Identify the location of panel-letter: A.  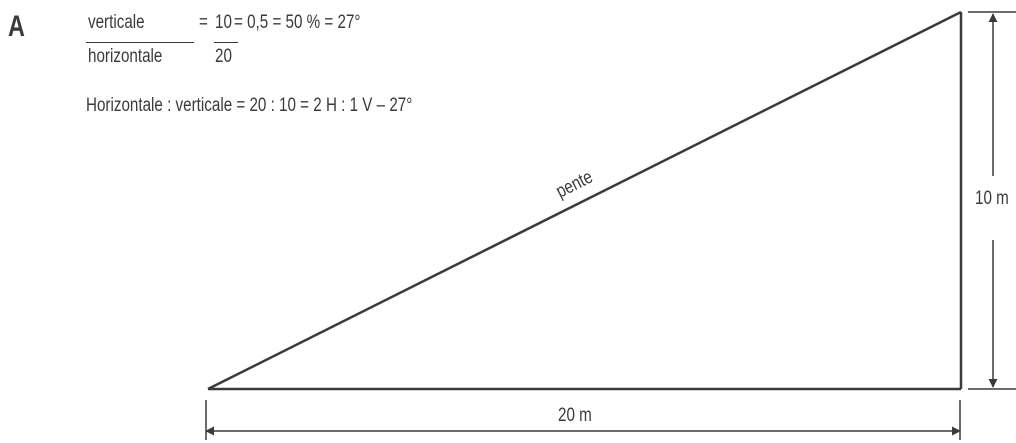
(16, 26).